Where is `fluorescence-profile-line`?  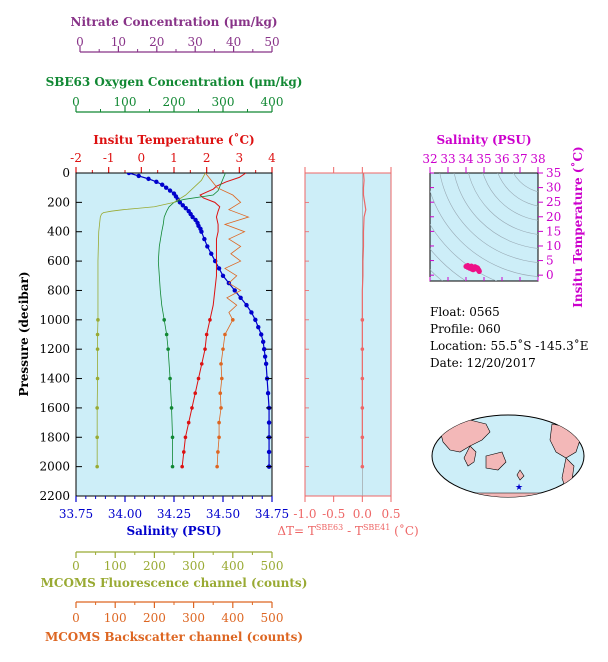
fluorescence-profile-line is located at coordinates (151, 320).